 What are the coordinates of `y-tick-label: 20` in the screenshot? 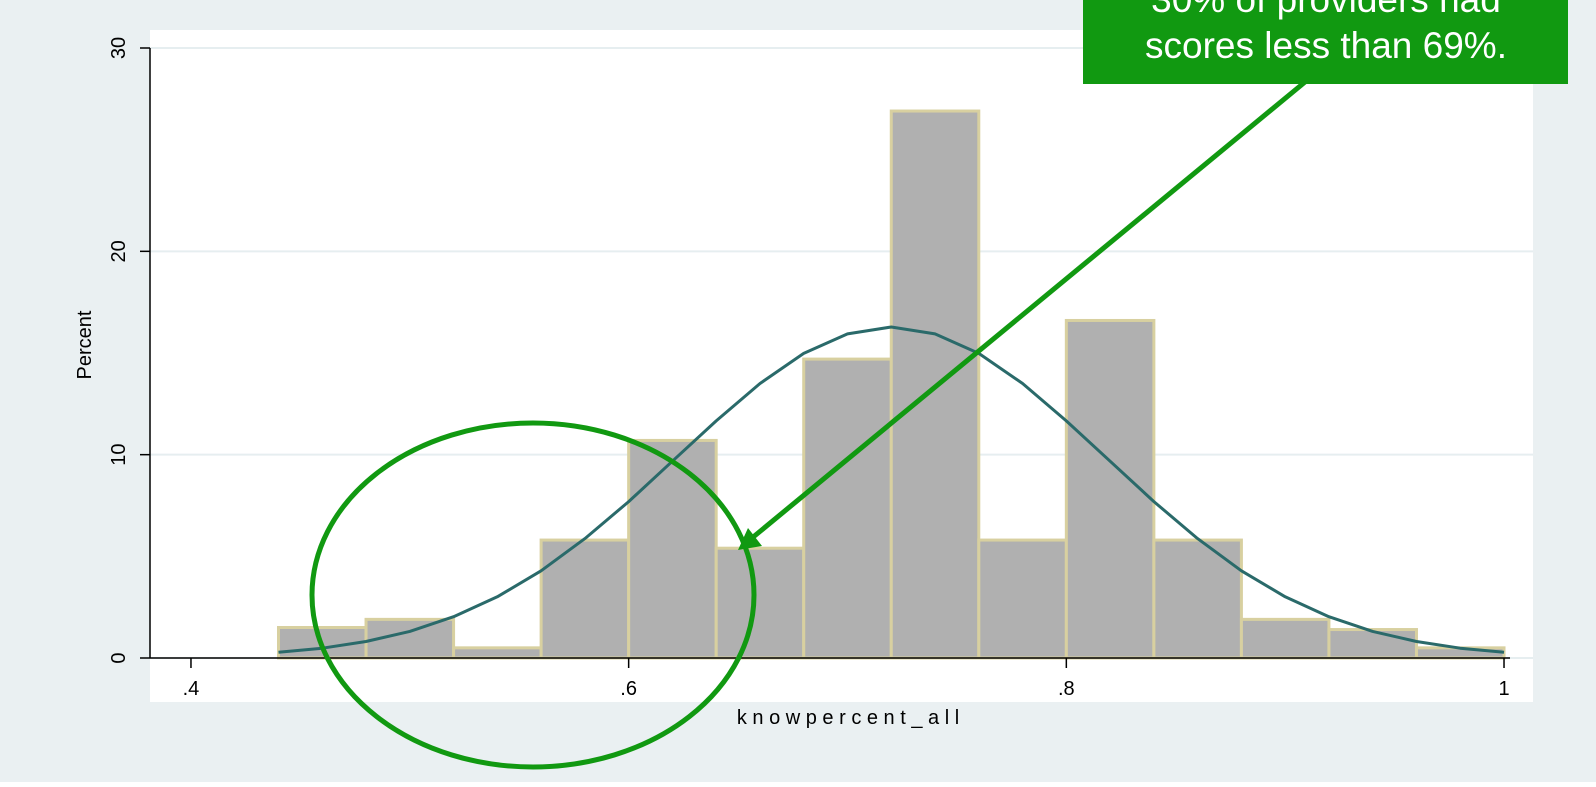 It's located at (119, 251).